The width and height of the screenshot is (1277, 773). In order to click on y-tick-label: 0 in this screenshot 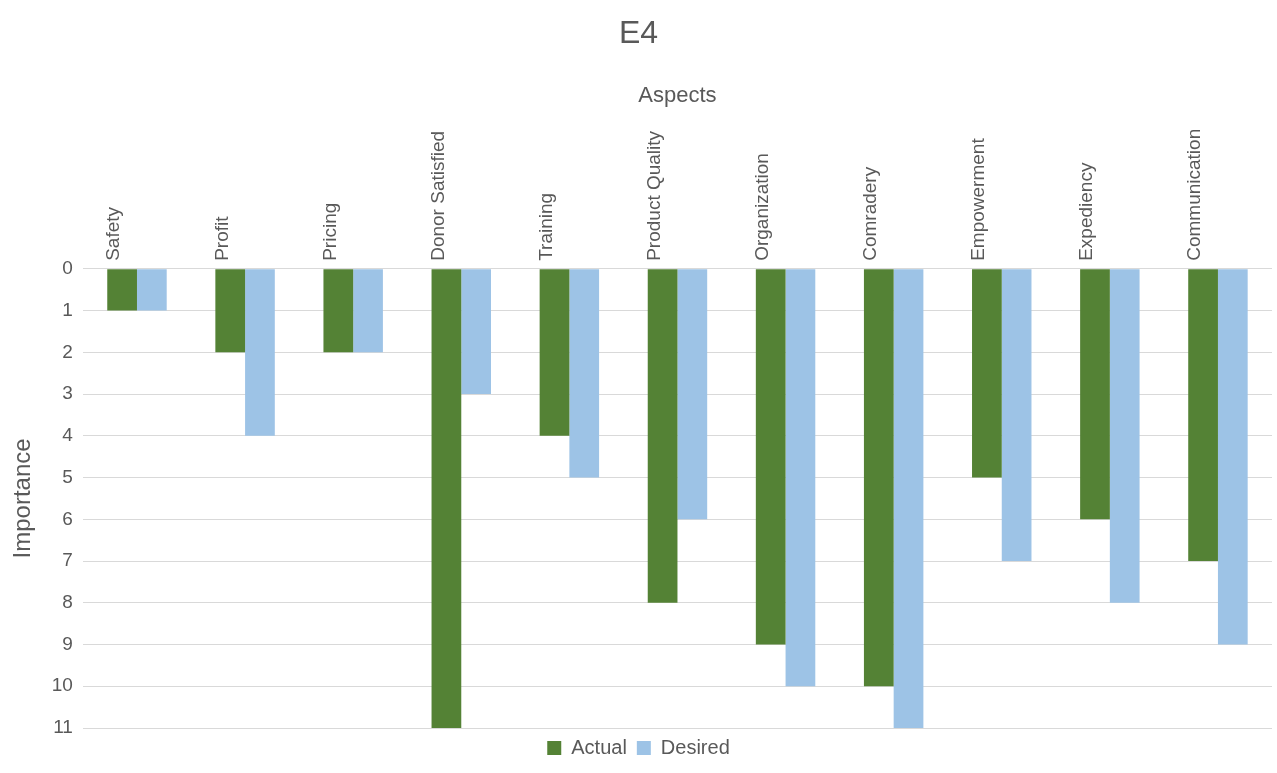, I will do `click(67, 268)`.